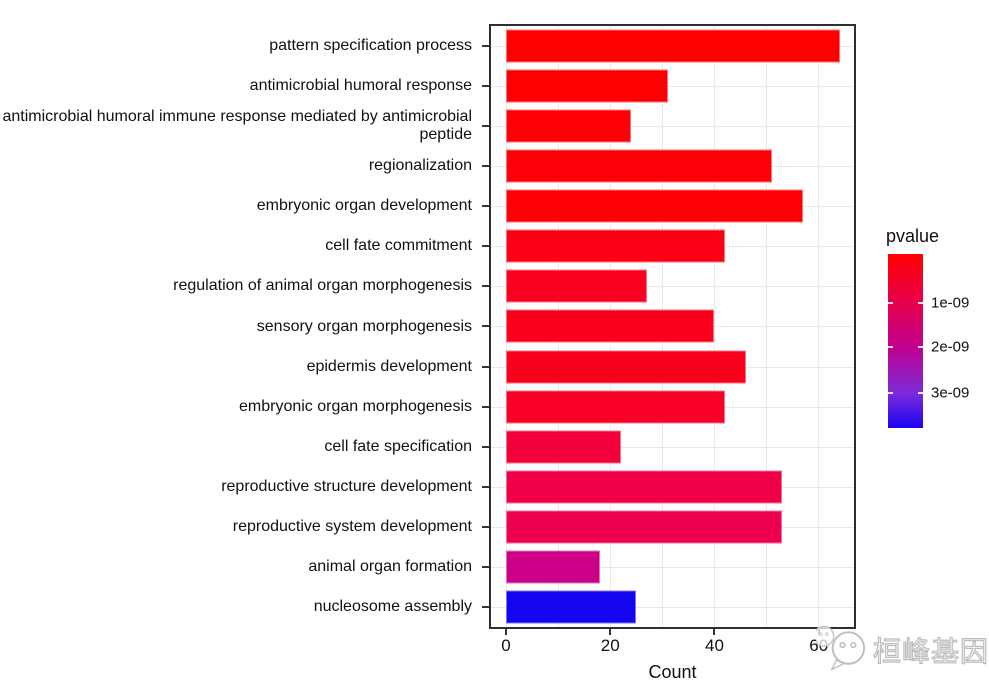 The image size is (989, 692). What do you see at coordinates (950, 393) in the screenshot?
I see `legend-tick-label: 3e-09` at bounding box center [950, 393].